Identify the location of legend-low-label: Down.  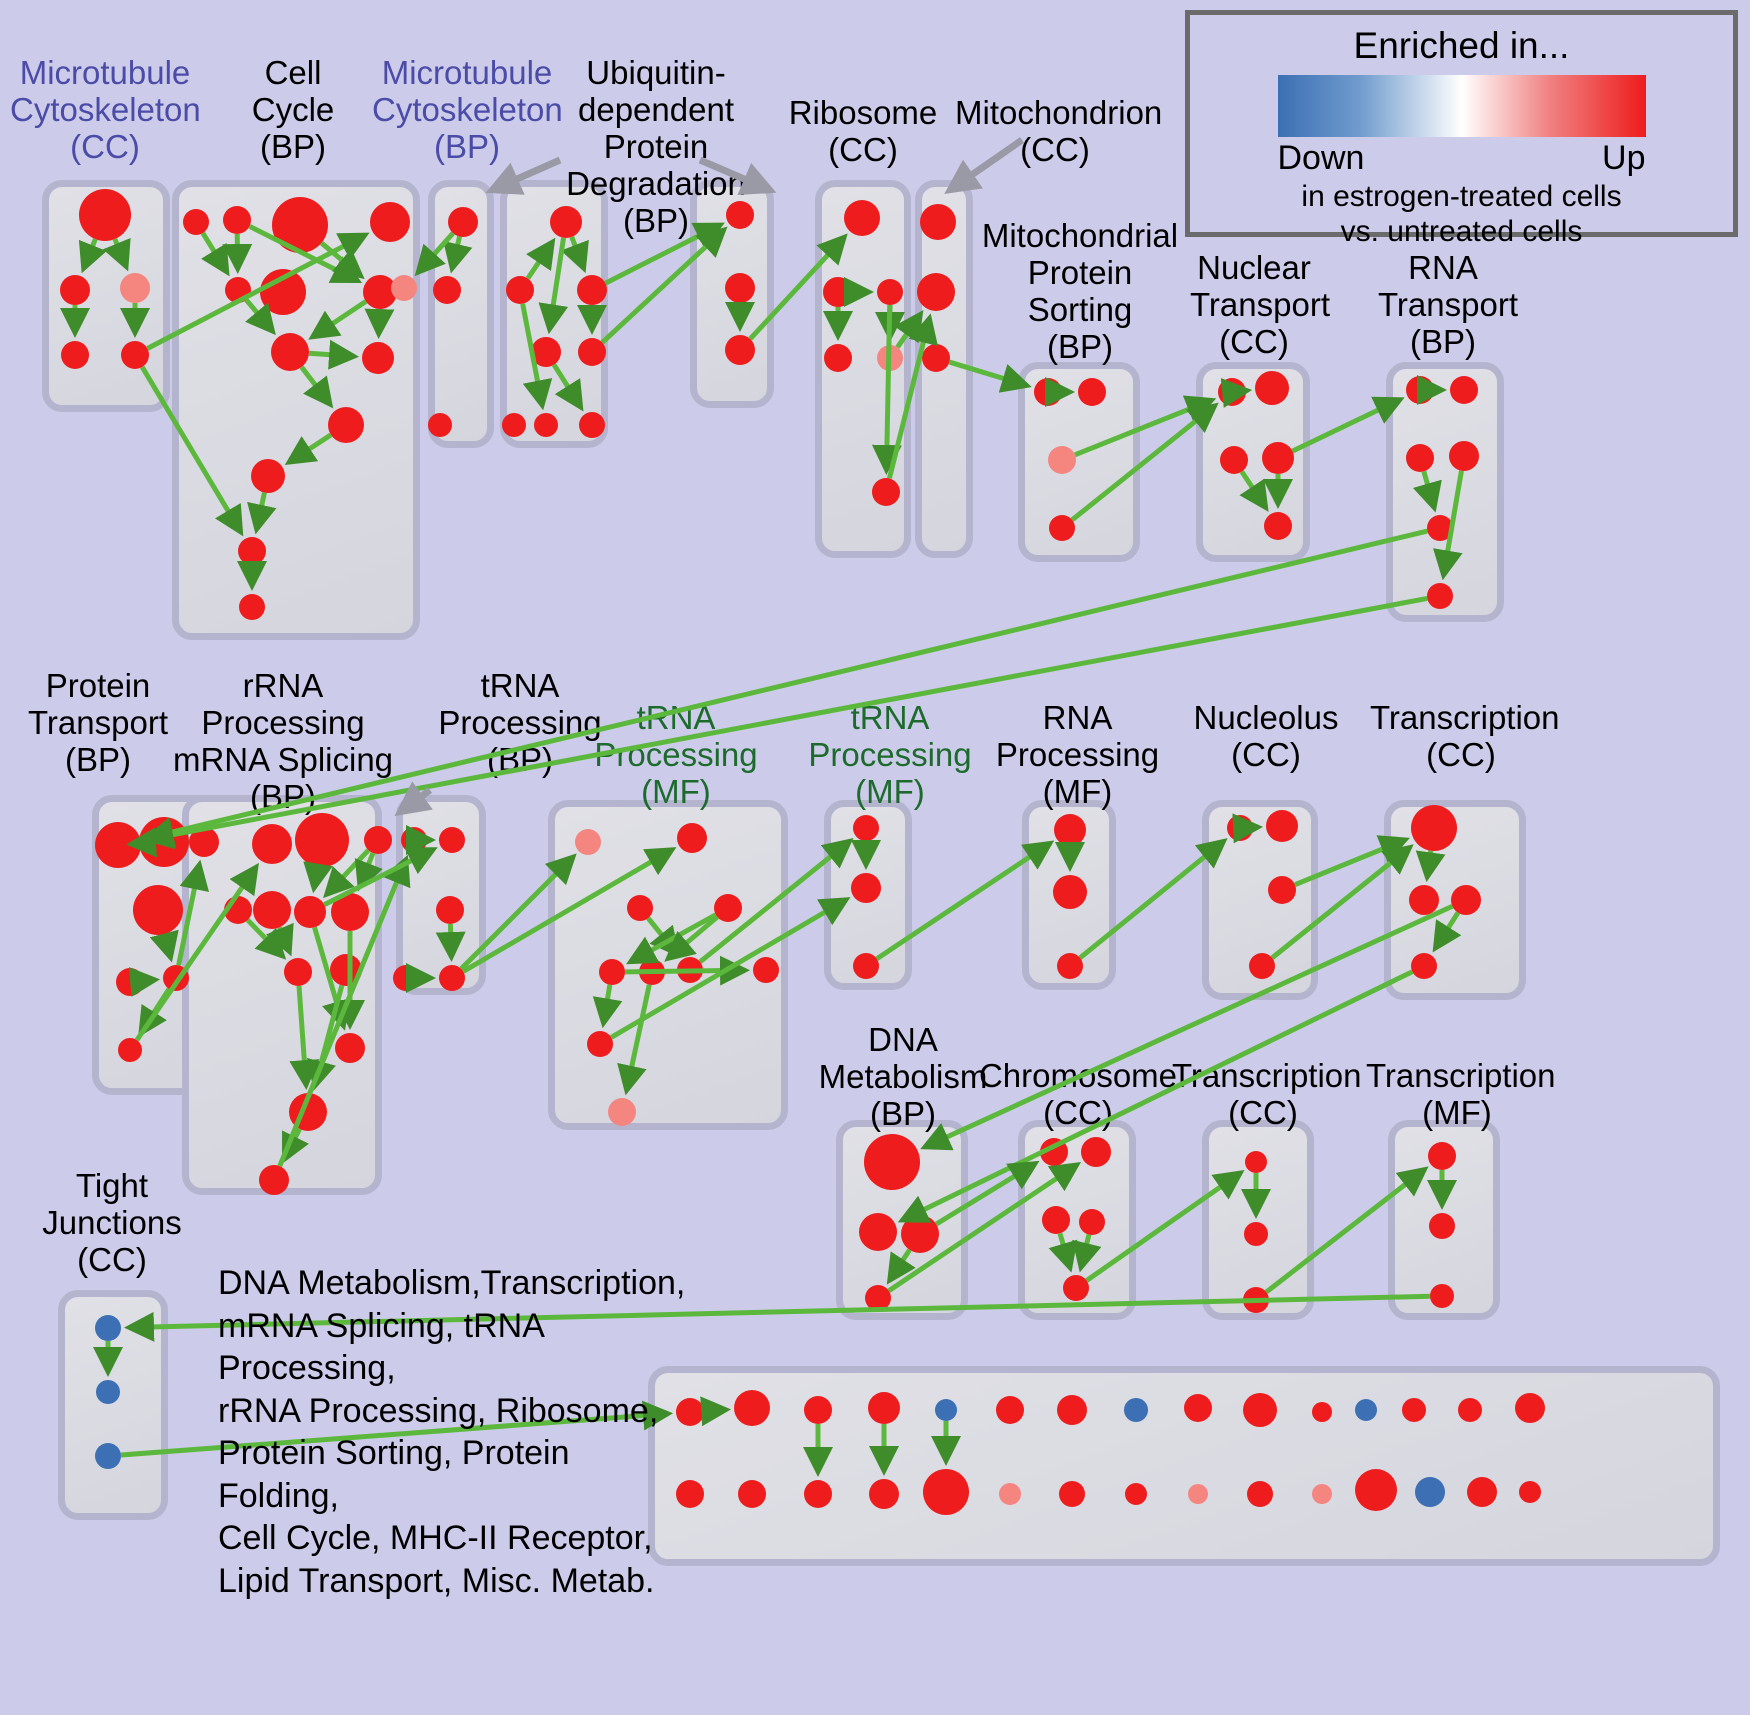
(1321, 158).